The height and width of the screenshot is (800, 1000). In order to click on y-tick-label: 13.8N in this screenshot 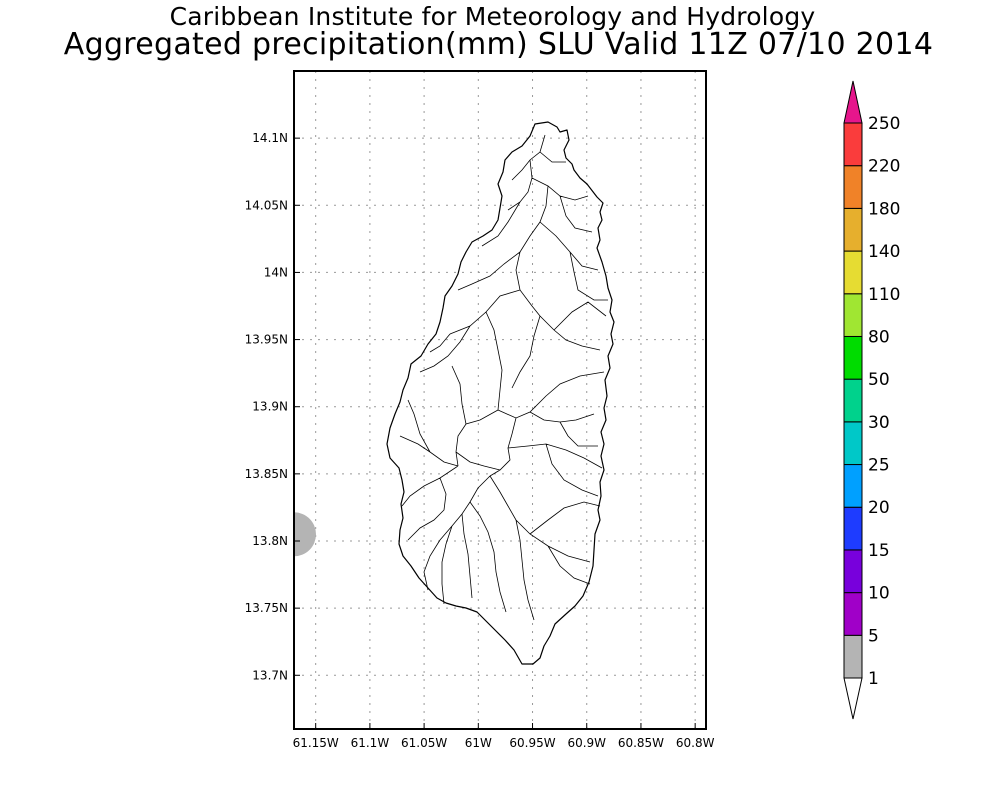, I will do `click(270, 541)`.